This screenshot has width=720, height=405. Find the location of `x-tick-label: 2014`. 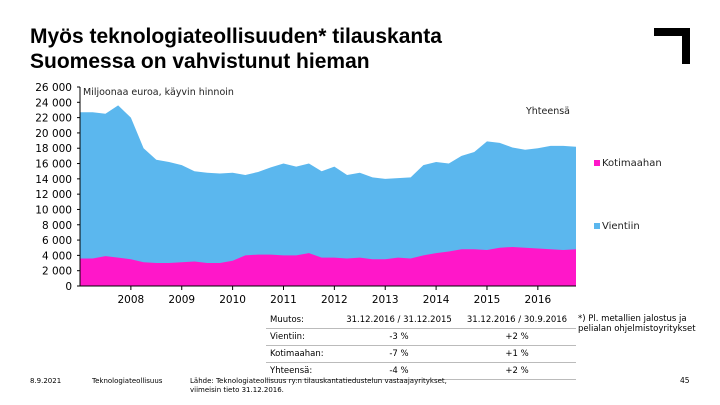

x-tick-label: 2014 is located at coordinates (436, 300).